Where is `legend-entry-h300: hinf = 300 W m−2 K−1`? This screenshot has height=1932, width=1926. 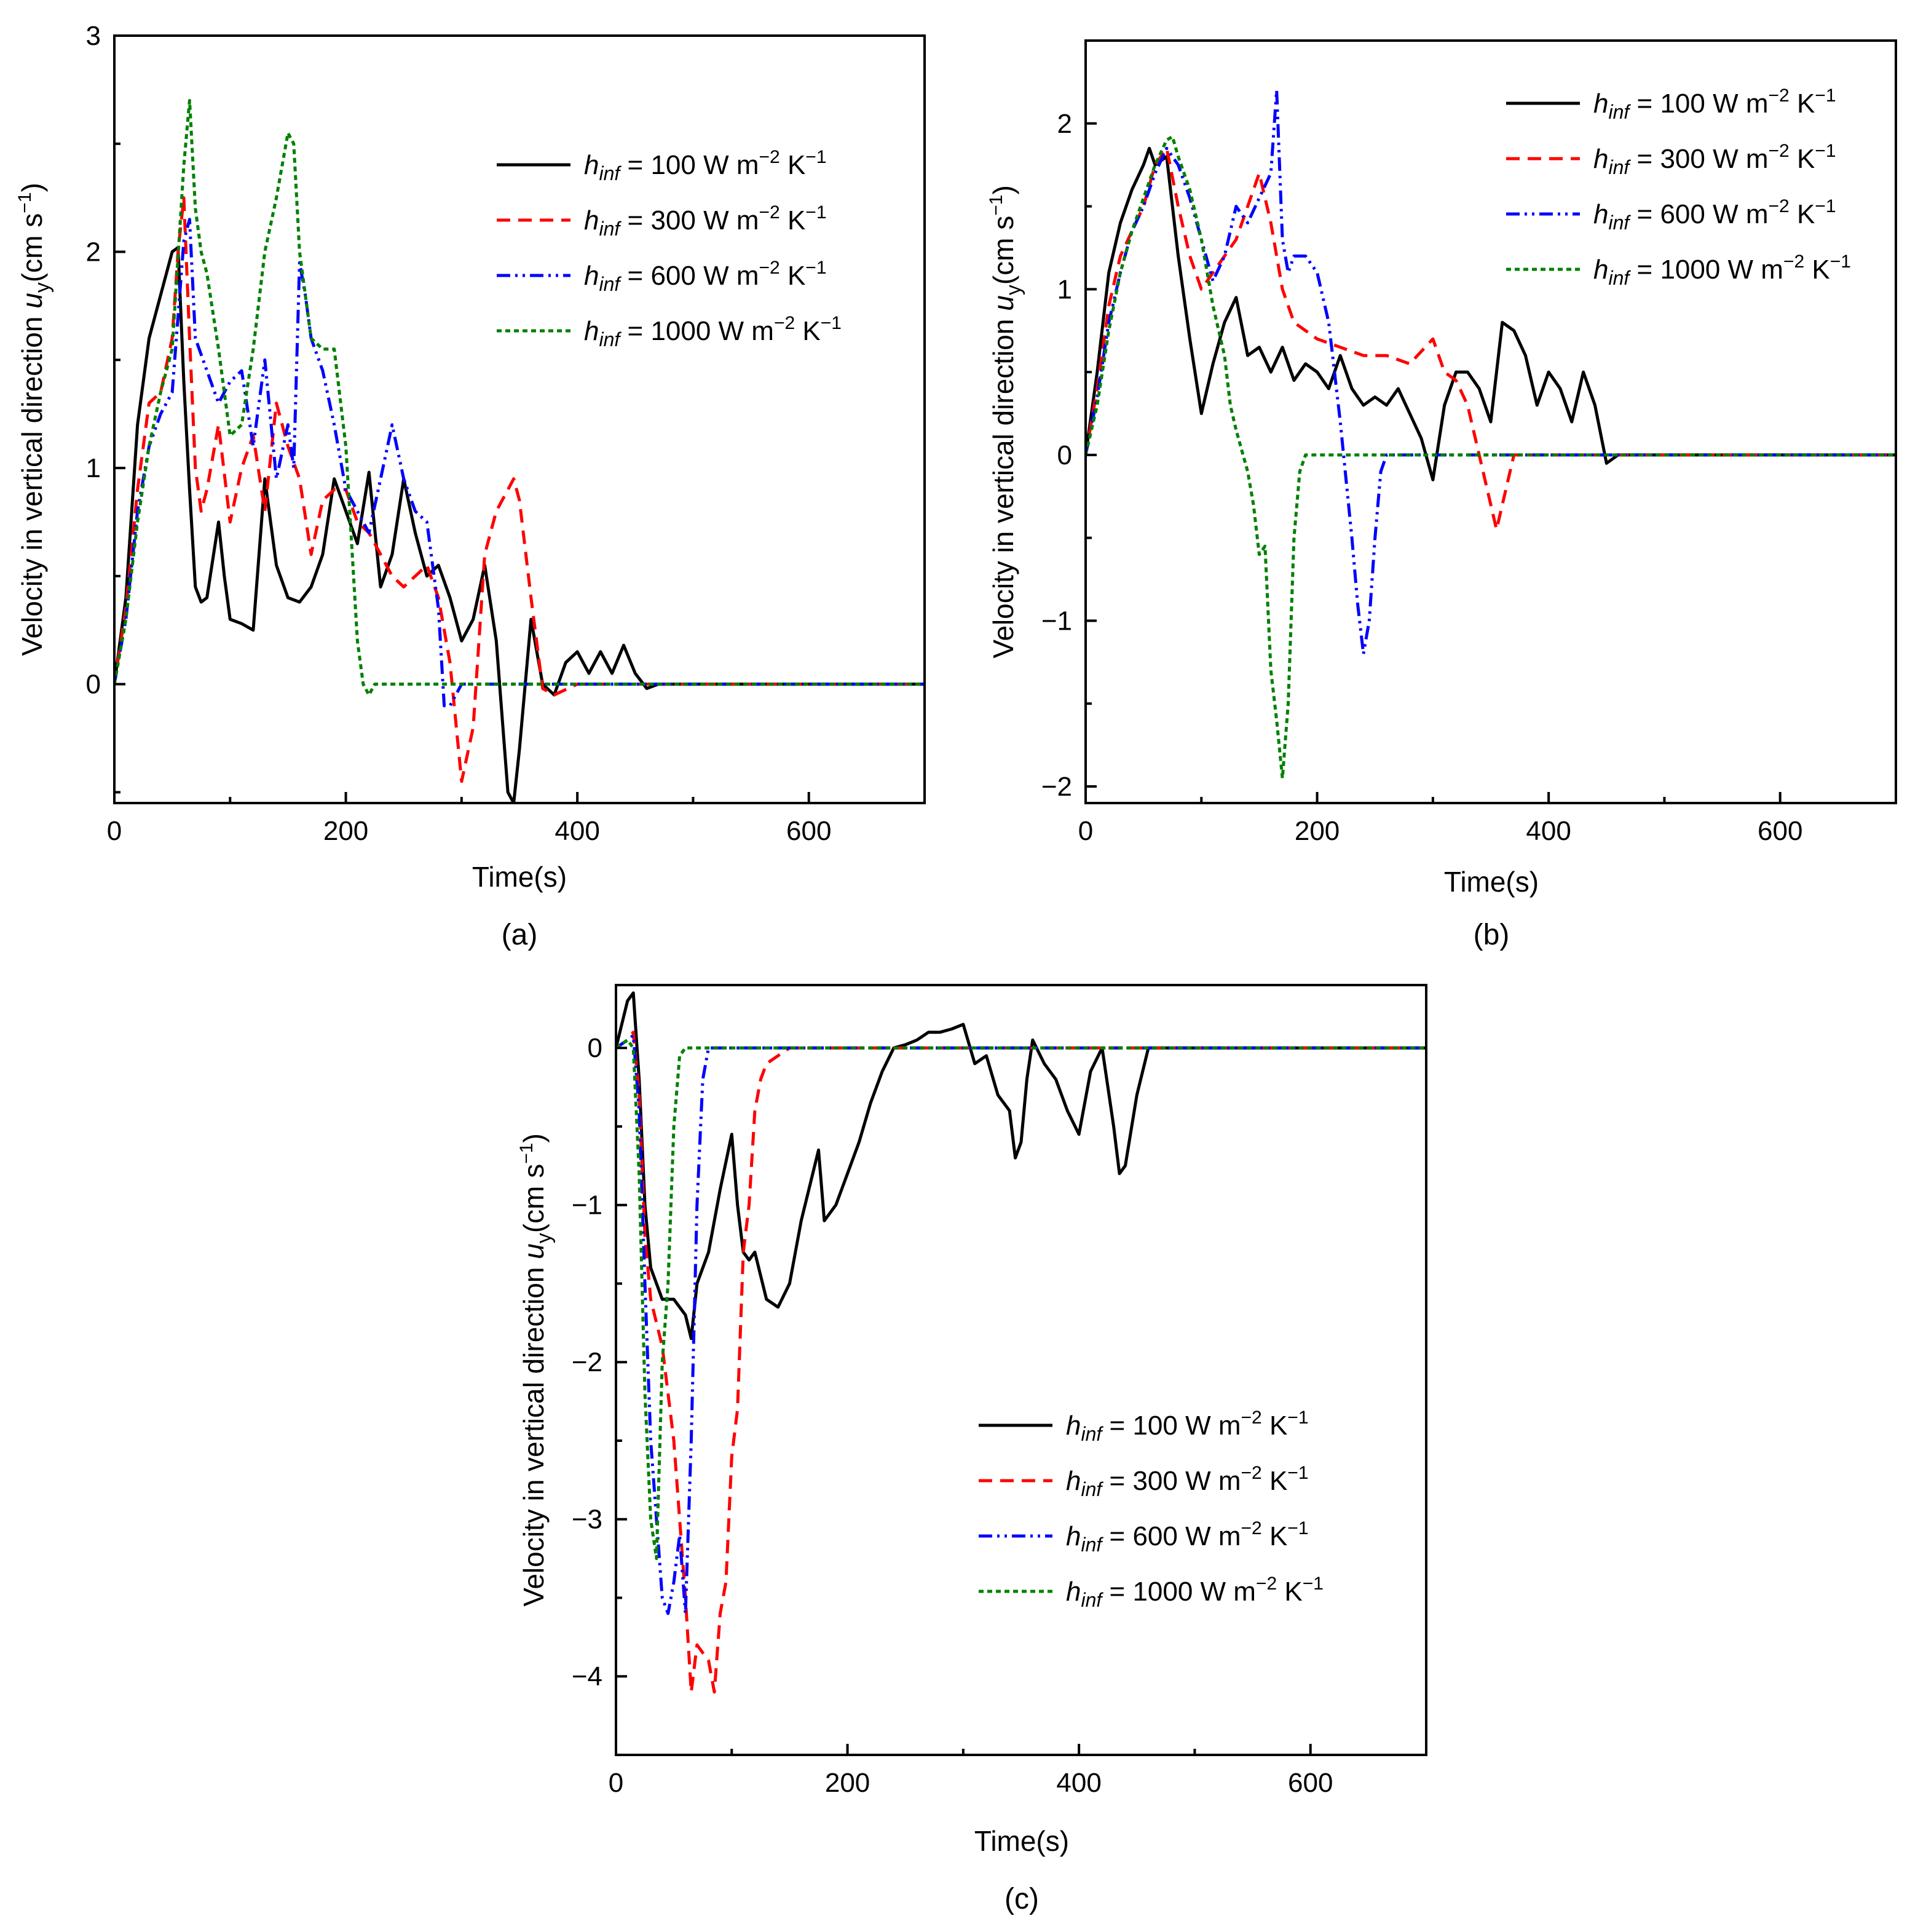
legend-entry-h300: hinf = 300 W m−2 K−1 is located at coordinates (705, 221).